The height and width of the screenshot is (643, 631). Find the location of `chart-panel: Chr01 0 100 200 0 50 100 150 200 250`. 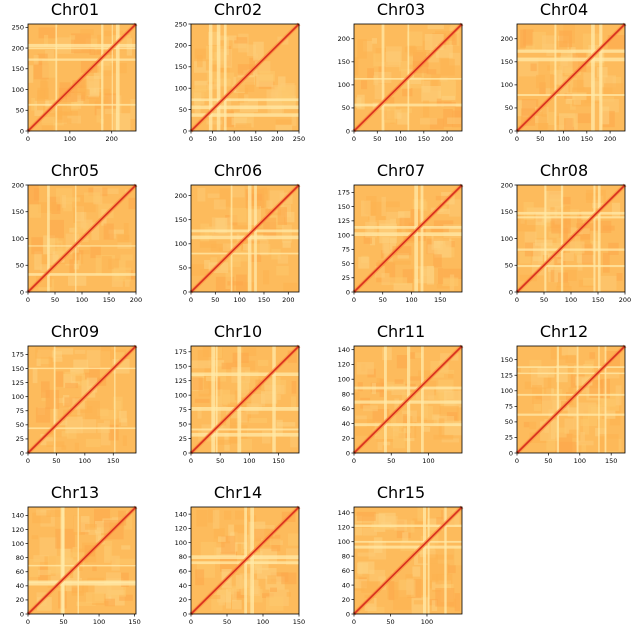

chart-panel: Chr01 0 100 200 0 50 100 150 200 250 is located at coordinates (75, 80).